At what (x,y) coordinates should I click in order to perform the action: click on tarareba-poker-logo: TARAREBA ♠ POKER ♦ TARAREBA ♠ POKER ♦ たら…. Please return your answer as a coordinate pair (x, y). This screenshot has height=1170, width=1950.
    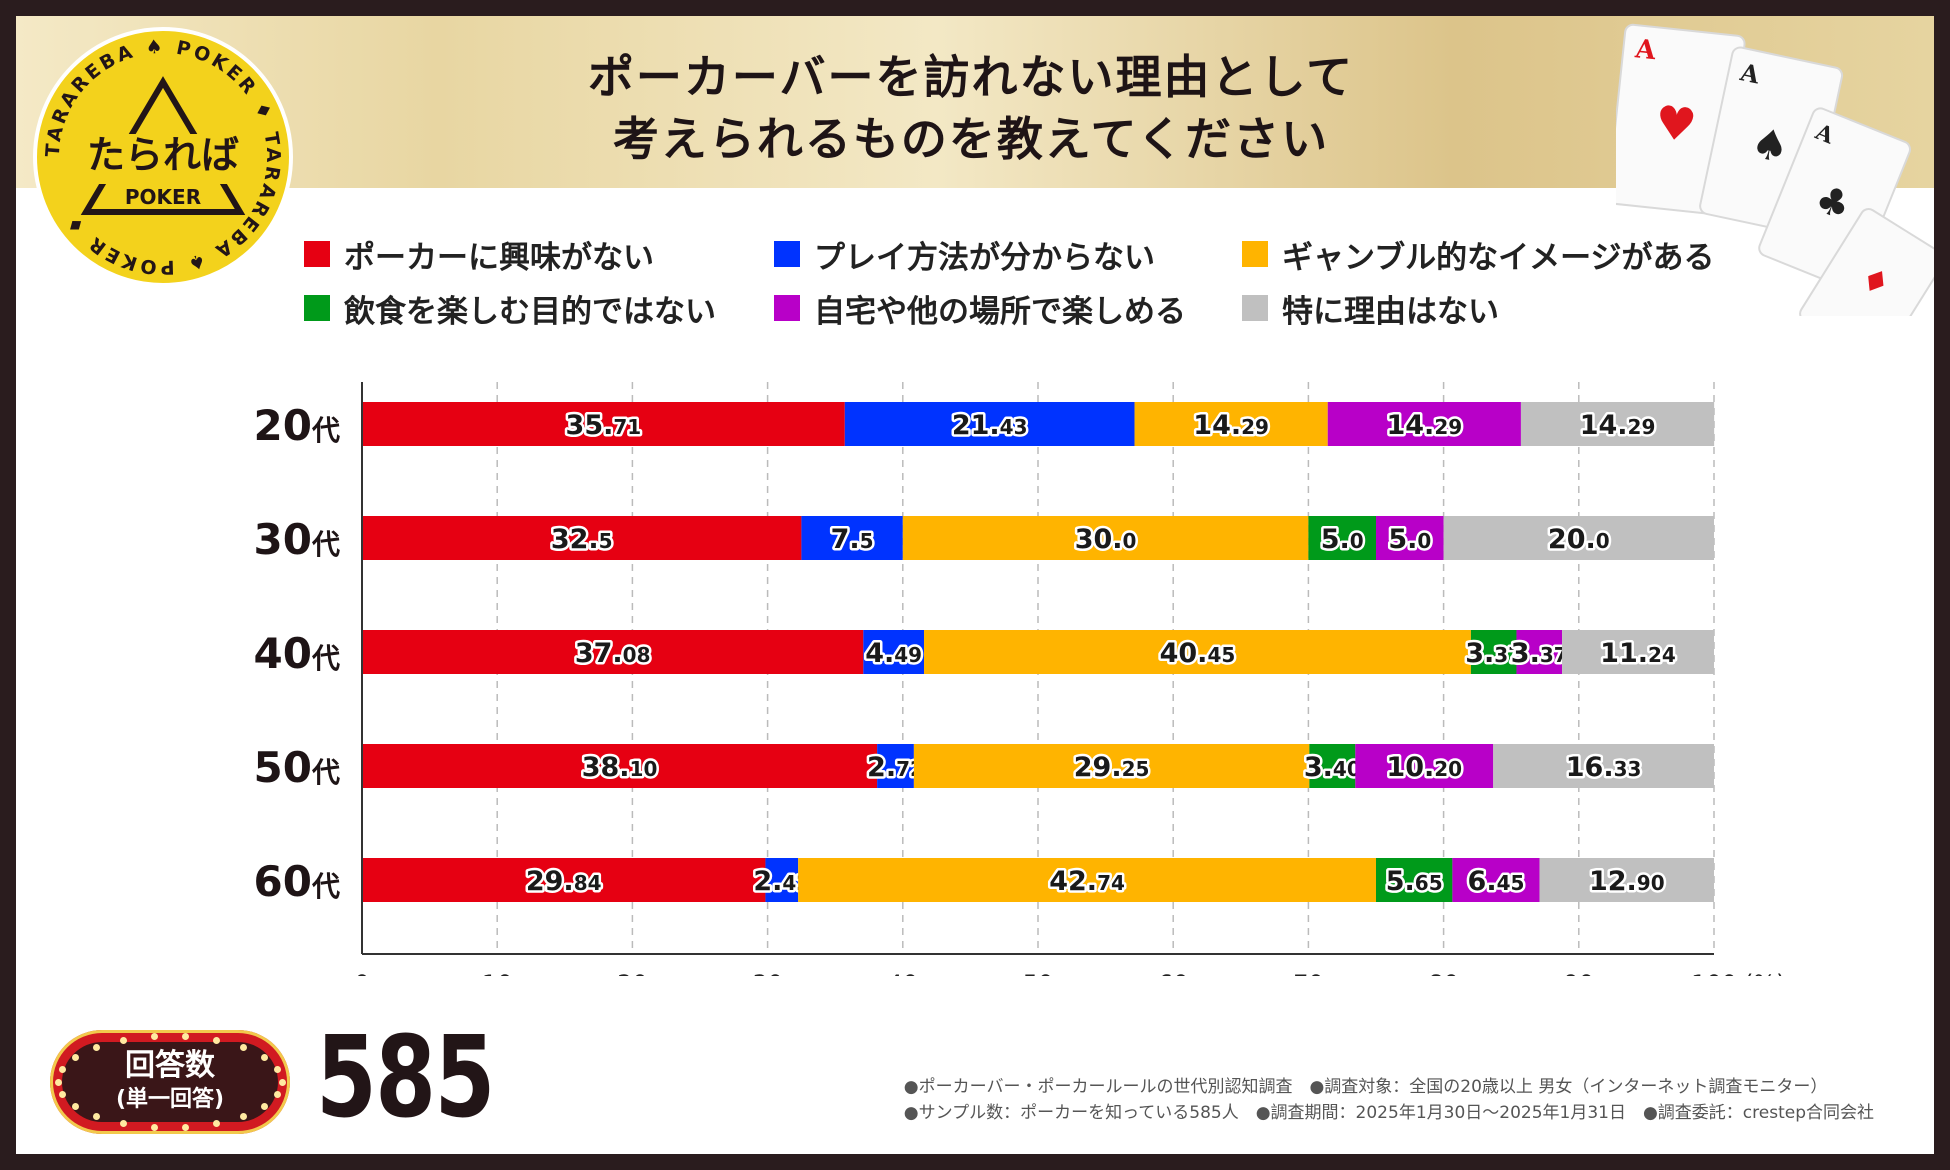
    Looking at the image, I should click on (163, 157).